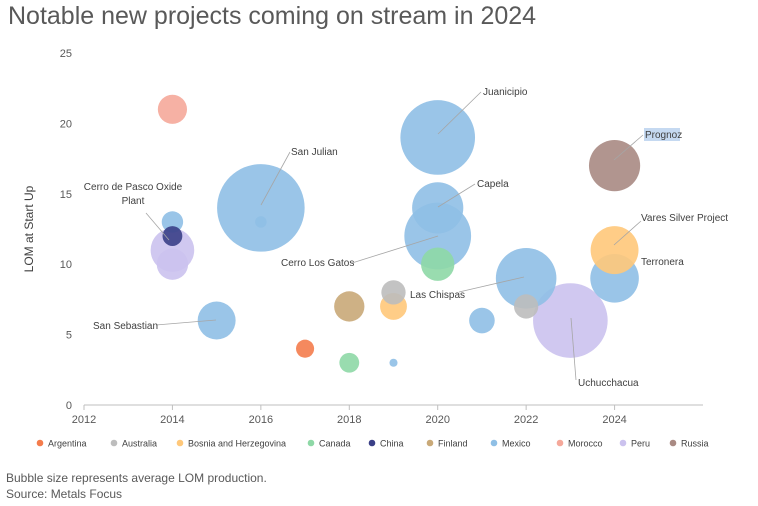 The width and height of the screenshot is (758, 506). What do you see at coordinates (317, 263) in the screenshot?
I see `annotation-cerro-los-gatos-label: Cerro Los Gatos` at bounding box center [317, 263].